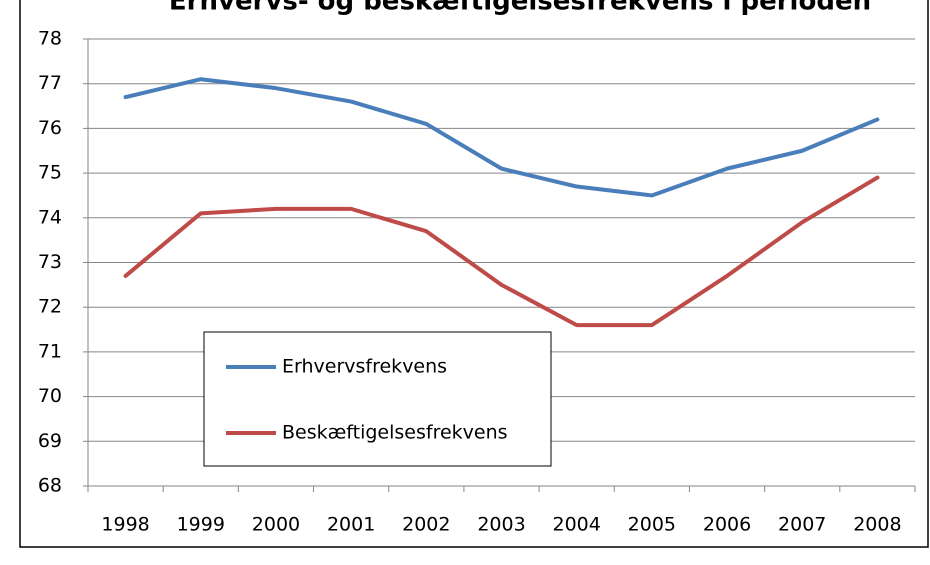  I want to click on legend-label: Beskæftigelsesfrekvens, so click(395, 433).